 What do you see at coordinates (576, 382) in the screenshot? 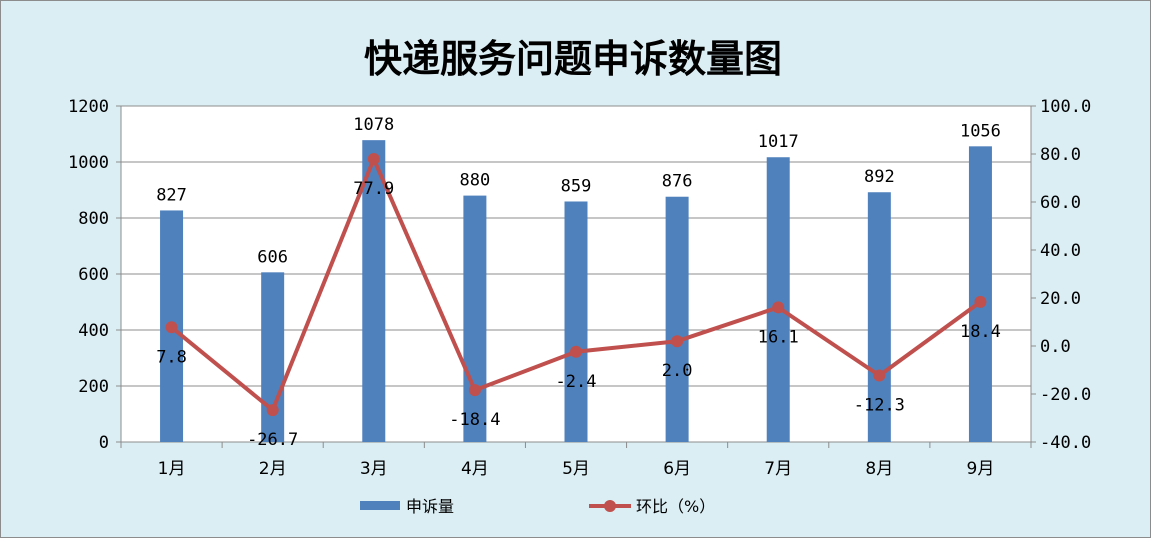
I see `line-data-label: -2.4` at bounding box center [576, 382].